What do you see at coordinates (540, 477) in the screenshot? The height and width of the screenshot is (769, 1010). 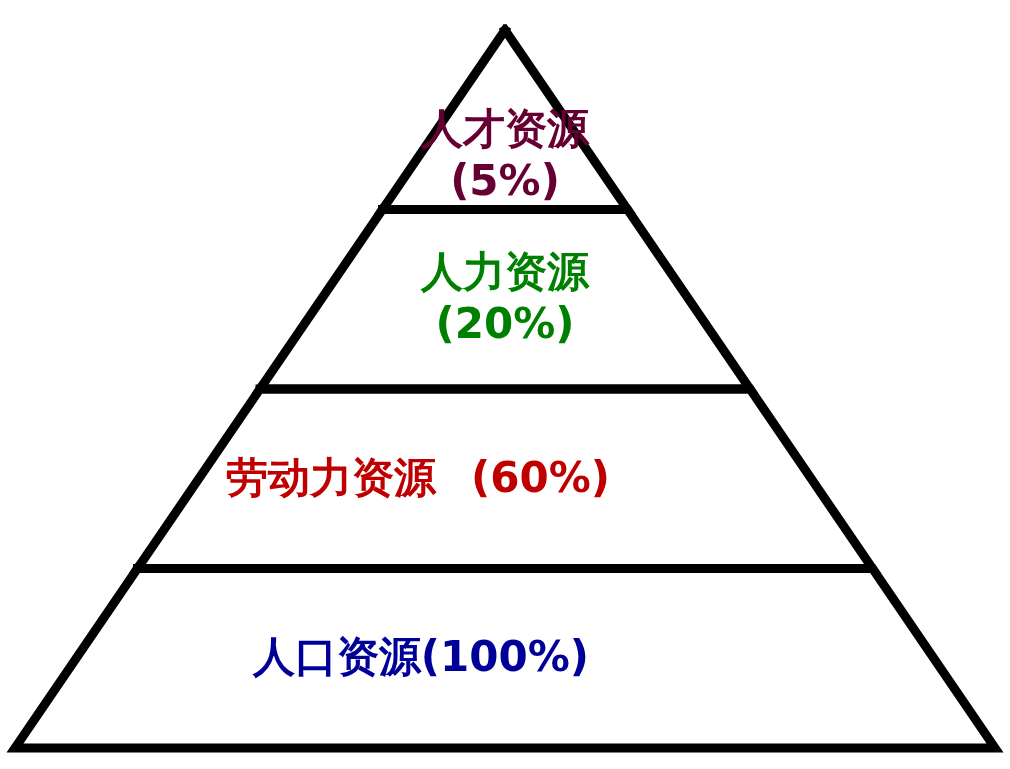 I see `data-label: (60%)` at bounding box center [540, 477].